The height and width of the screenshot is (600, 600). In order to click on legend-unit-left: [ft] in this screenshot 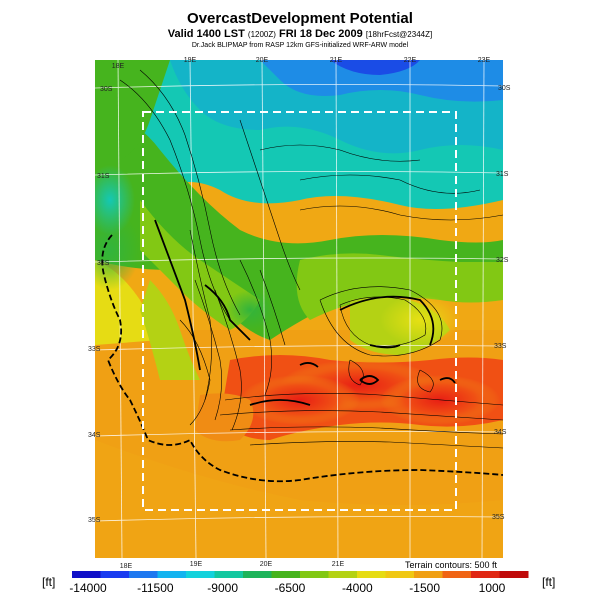, I will do `click(49, 582)`.